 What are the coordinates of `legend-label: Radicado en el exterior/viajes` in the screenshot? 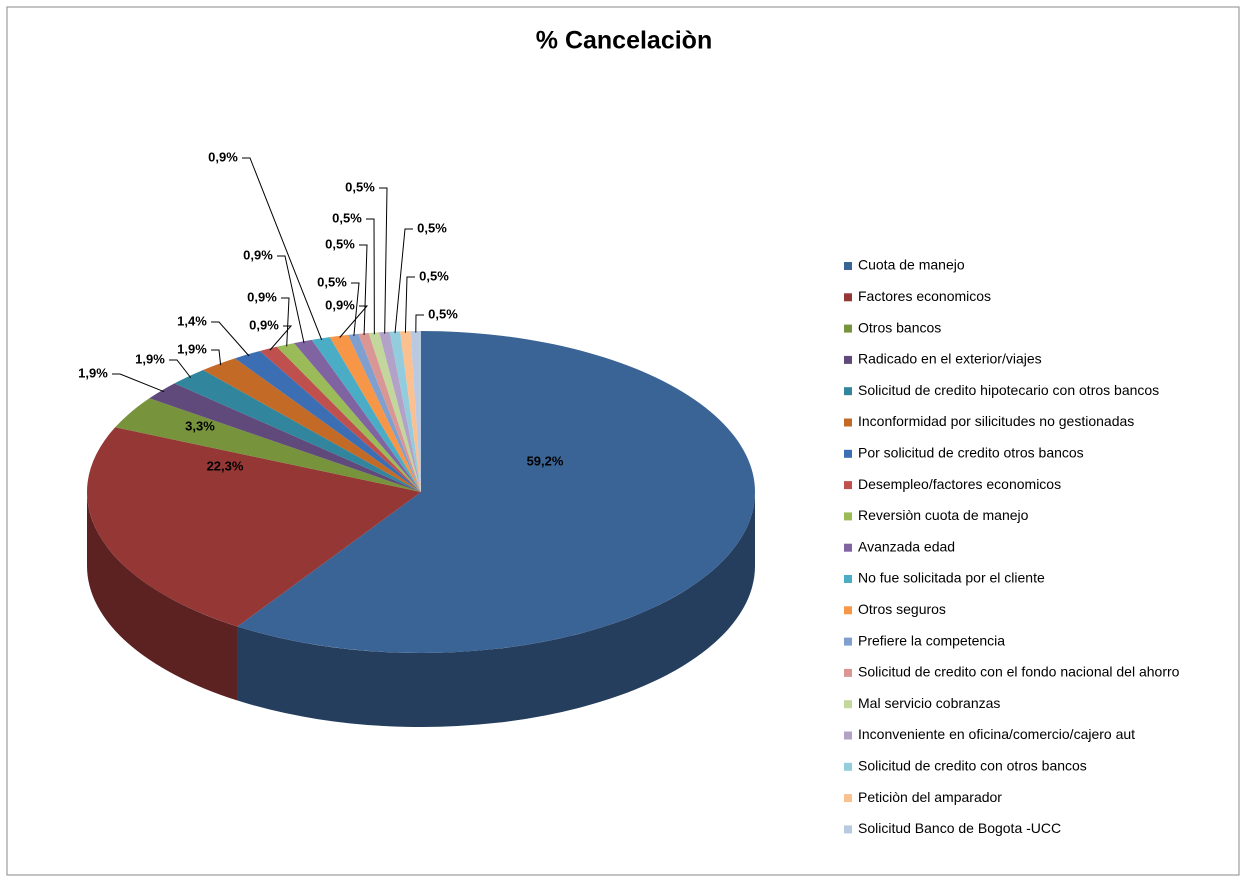 It's located at (950, 359).